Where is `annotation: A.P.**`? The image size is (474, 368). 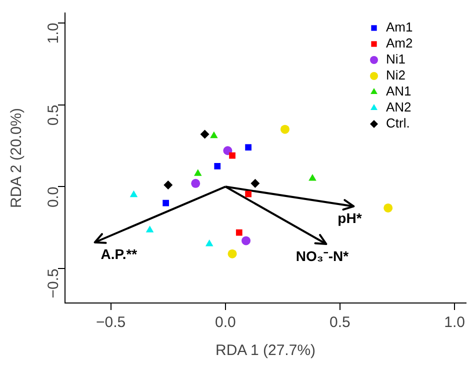 annotation: A.P.** is located at coordinates (119, 254).